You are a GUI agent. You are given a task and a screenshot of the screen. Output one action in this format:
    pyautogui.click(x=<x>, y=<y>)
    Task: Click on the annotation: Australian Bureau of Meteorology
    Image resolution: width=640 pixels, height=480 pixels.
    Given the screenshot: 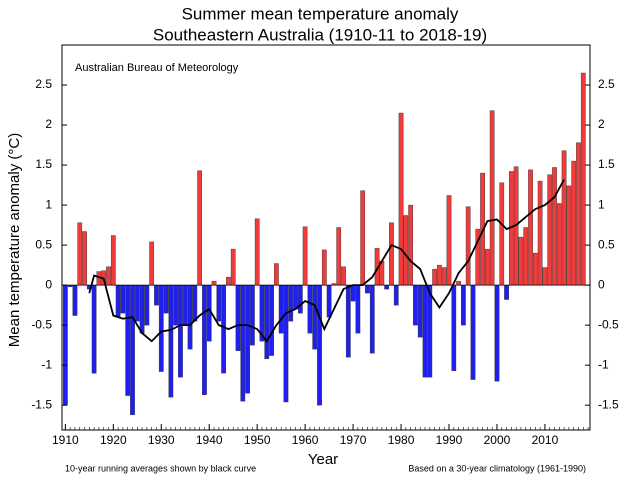 What is the action you would take?
    pyautogui.click(x=157, y=68)
    